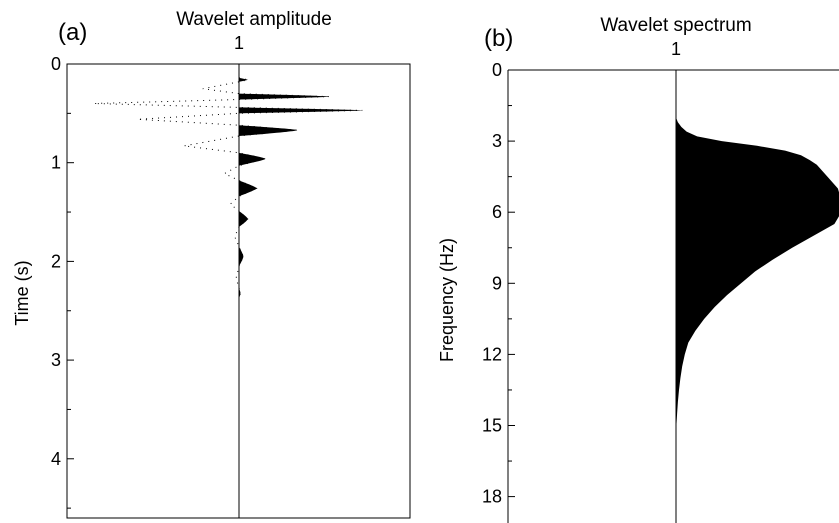  Describe the element at coordinates (497, 212) in the screenshot. I see `panel-b-tick-label: 6` at that location.